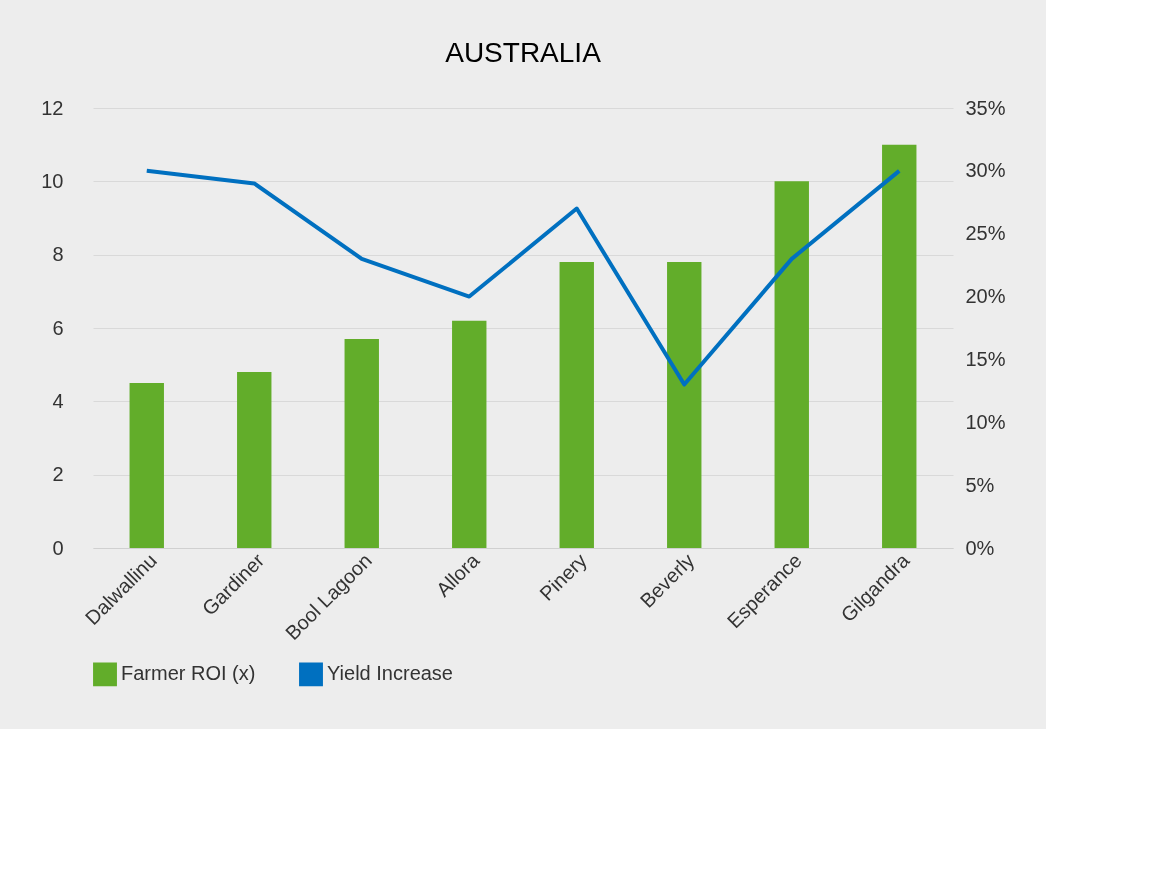 This screenshot has height=874, width=1156. Describe the element at coordinates (390, 673) in the screenshot. I see `legend-label: Yield Increase` at that location.